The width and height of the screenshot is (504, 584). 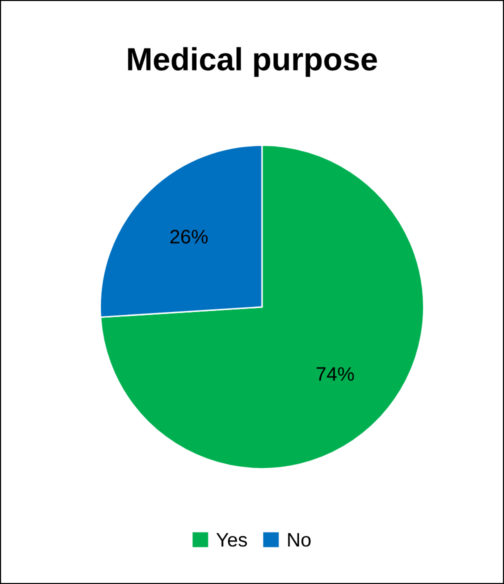 What do you see at coordinates (252, 62) in the screenshot?
I see `chart-title: Medical purpose` at bounding box center [252, 62].